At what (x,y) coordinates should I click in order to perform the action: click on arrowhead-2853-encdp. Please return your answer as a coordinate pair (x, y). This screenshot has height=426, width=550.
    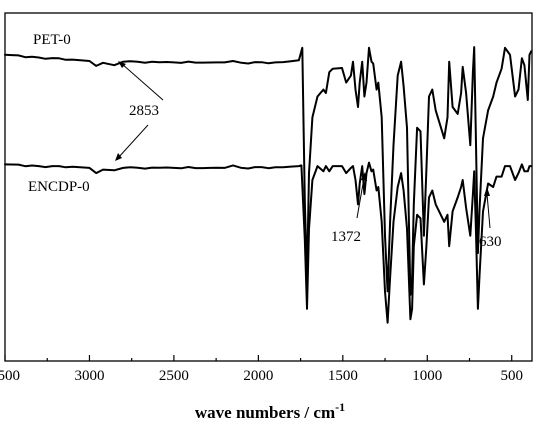
    Looking at the image, I should click on (118, 157).